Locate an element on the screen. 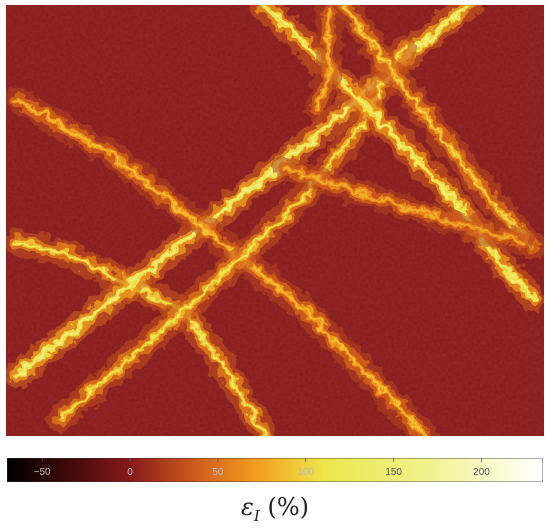 This screenshot has width=550, height=530. colorbar-ticks: −50 0 50 100 150 200 is located at coordinates (262, 468).